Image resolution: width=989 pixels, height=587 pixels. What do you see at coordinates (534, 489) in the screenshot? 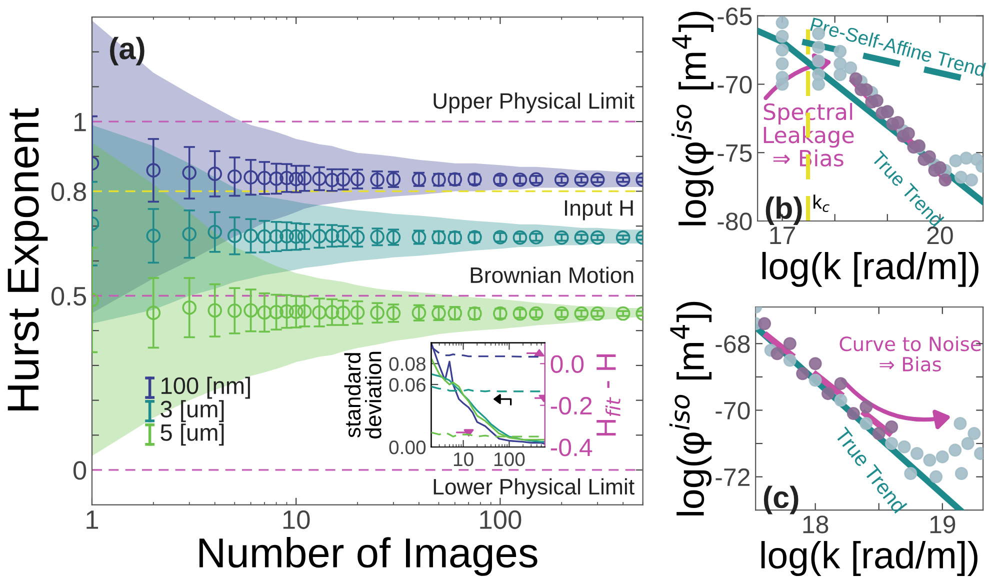
I see `ref-line-label: Lower Physical Limit` at bounding box center [534, 489].